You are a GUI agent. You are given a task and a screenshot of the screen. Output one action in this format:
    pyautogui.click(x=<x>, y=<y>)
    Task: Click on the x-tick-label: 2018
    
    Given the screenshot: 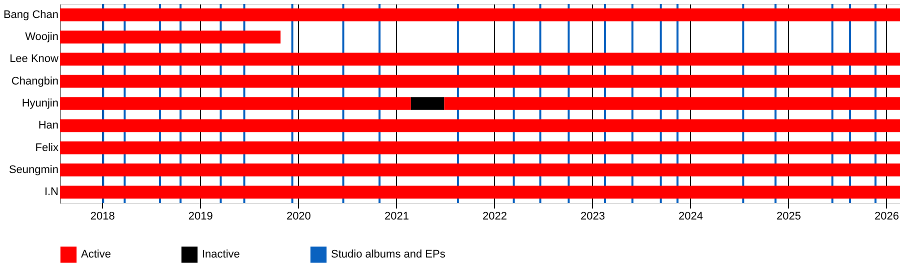 What is the action you would take?
    pyautogui.click(x=102, y=216)
    